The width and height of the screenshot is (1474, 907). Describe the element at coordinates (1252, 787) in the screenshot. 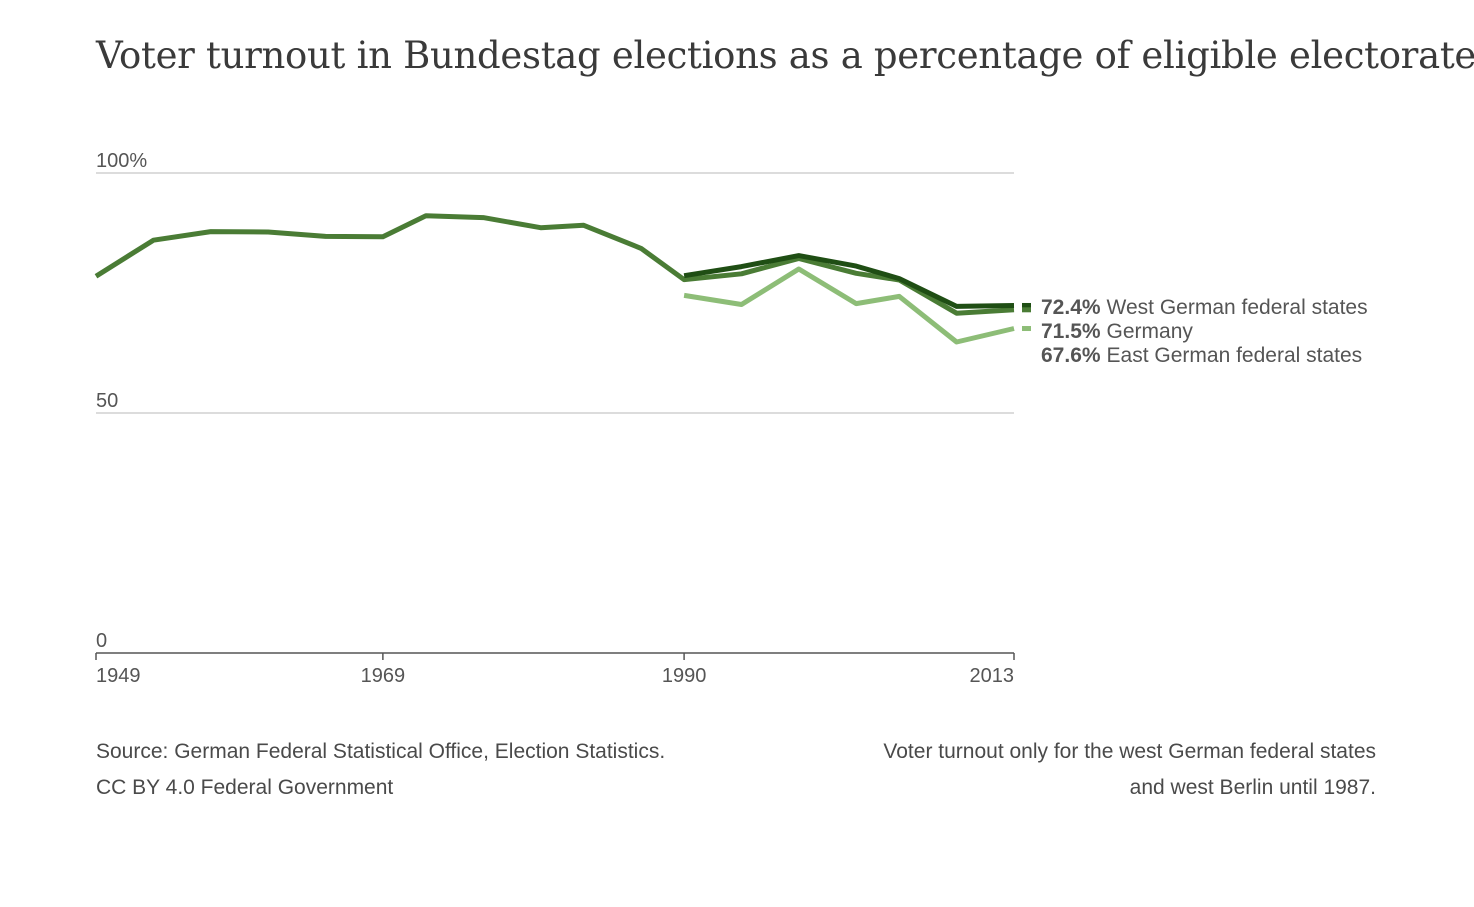

I see `footnote-line-2: and west Berlin until 1987.` at that location.